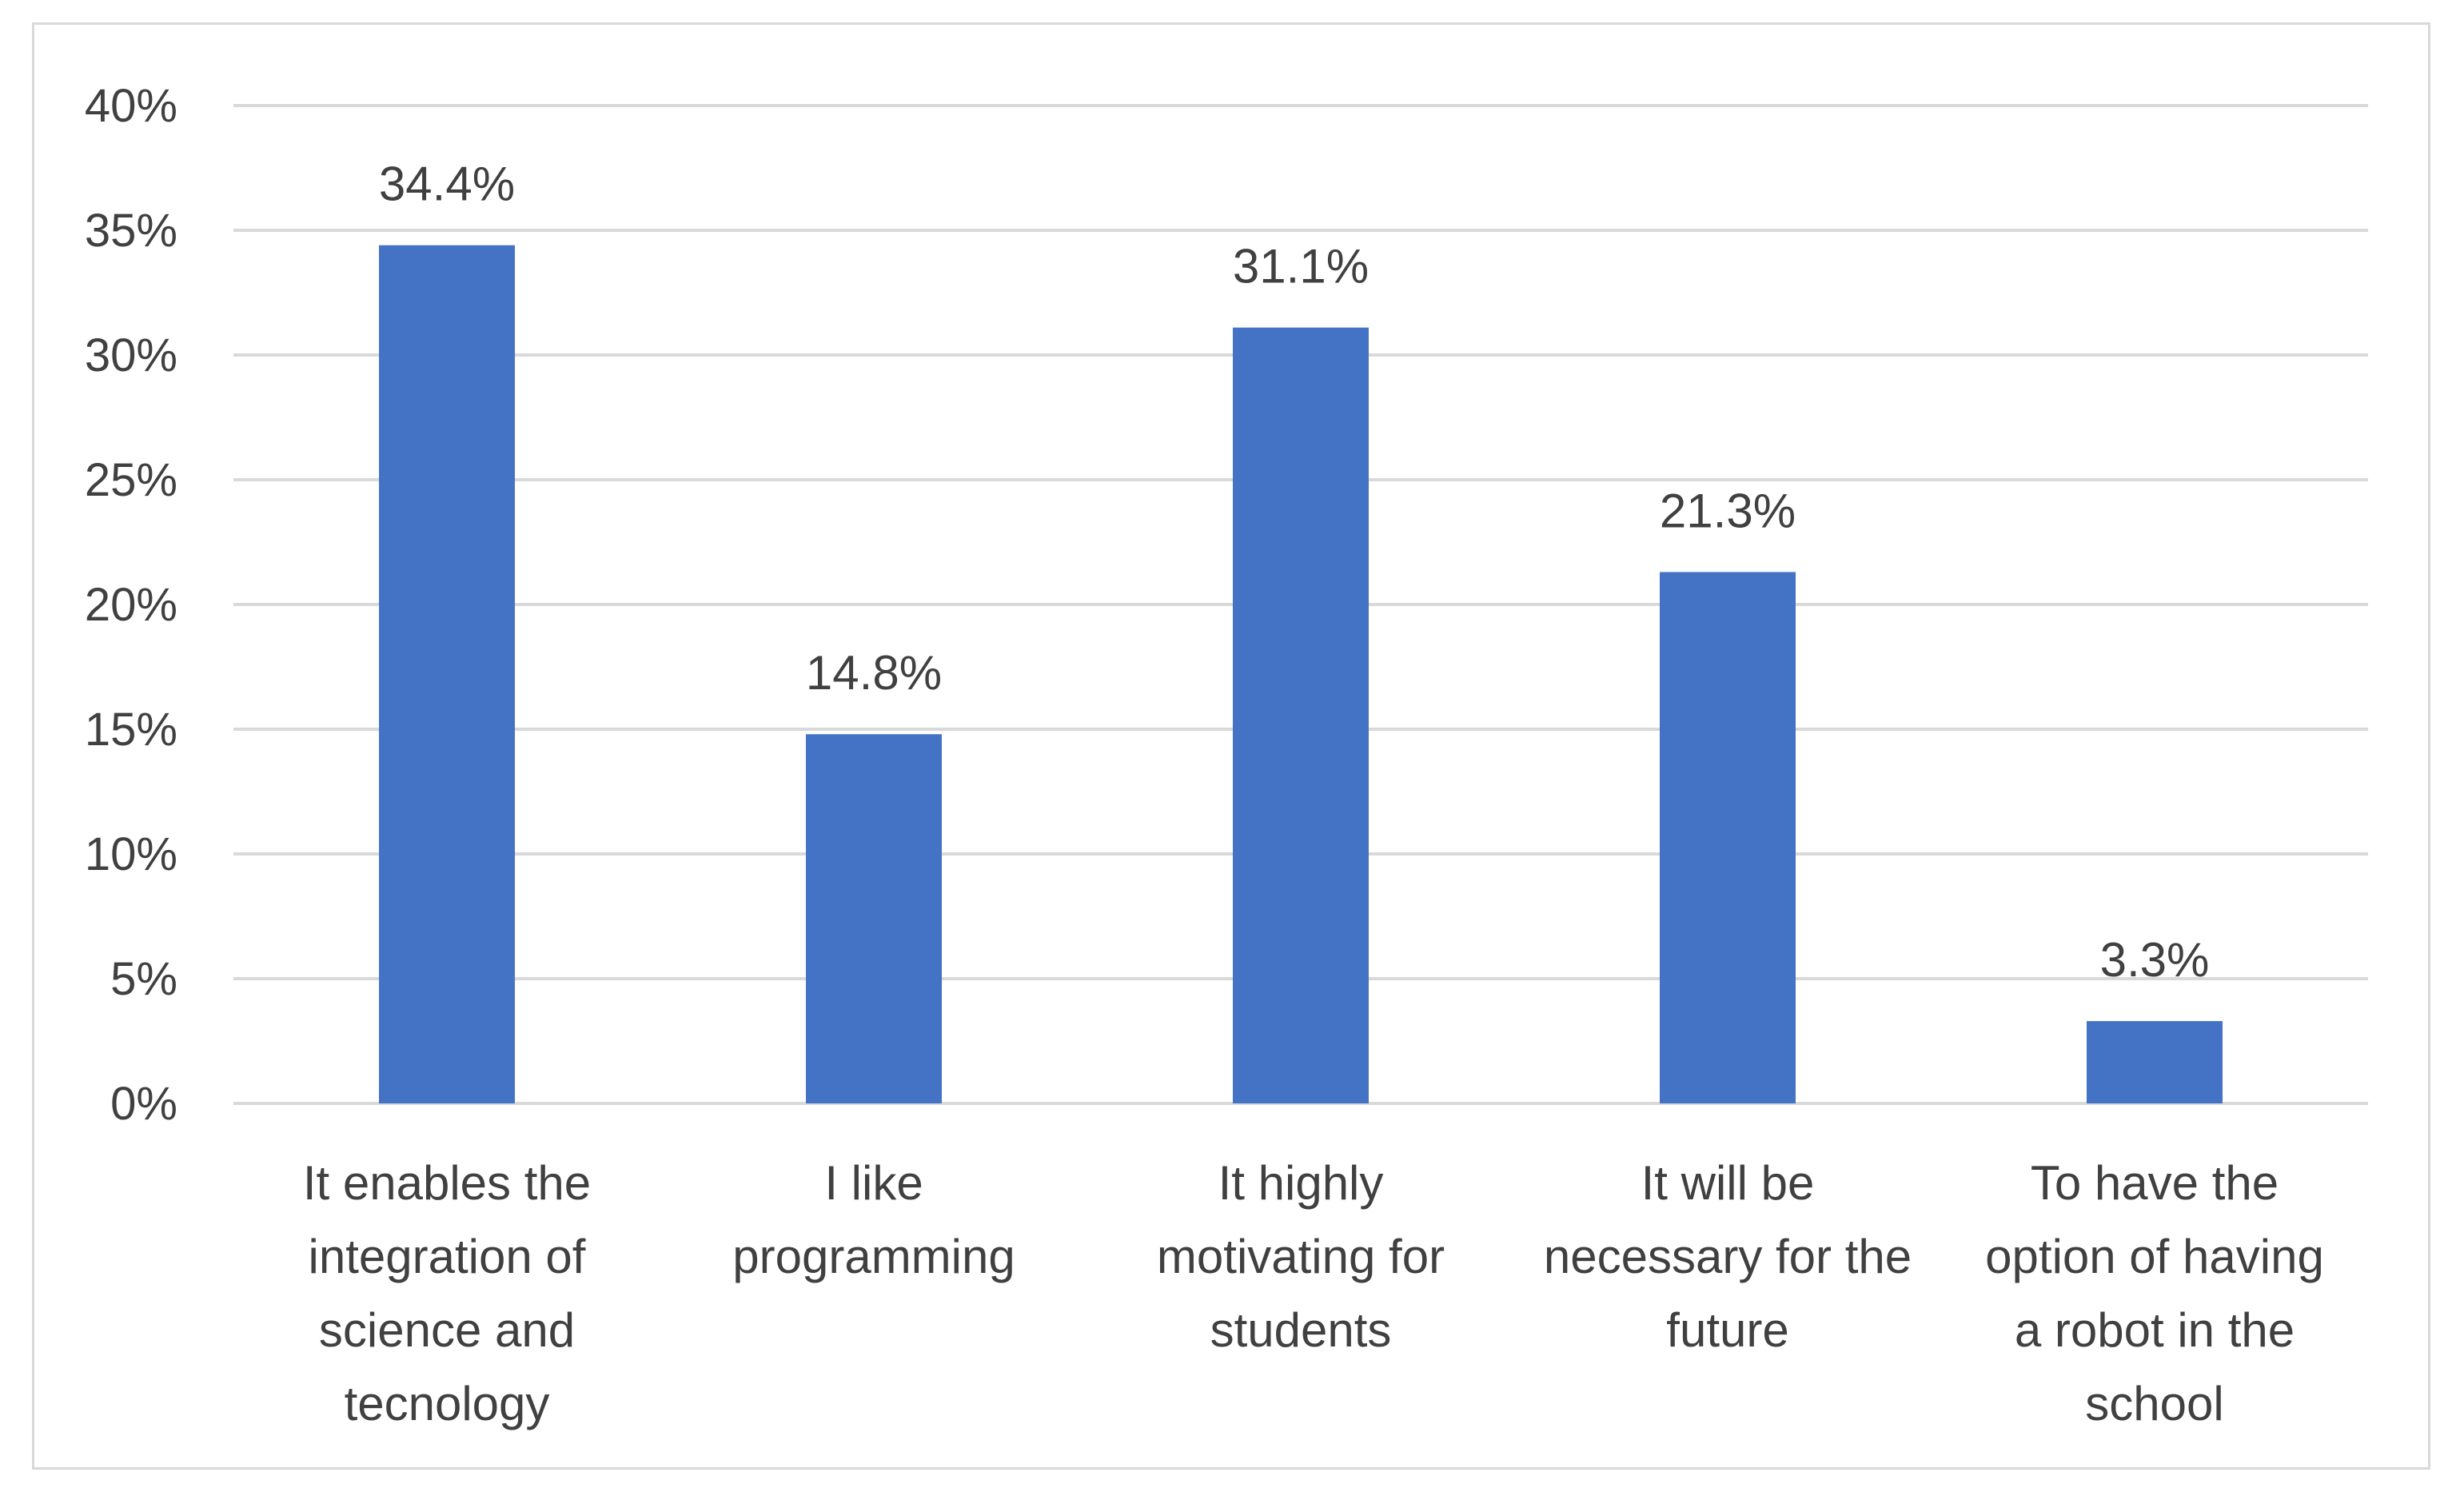  I want to click on y-tick-label: 20%, so click(131, 605).